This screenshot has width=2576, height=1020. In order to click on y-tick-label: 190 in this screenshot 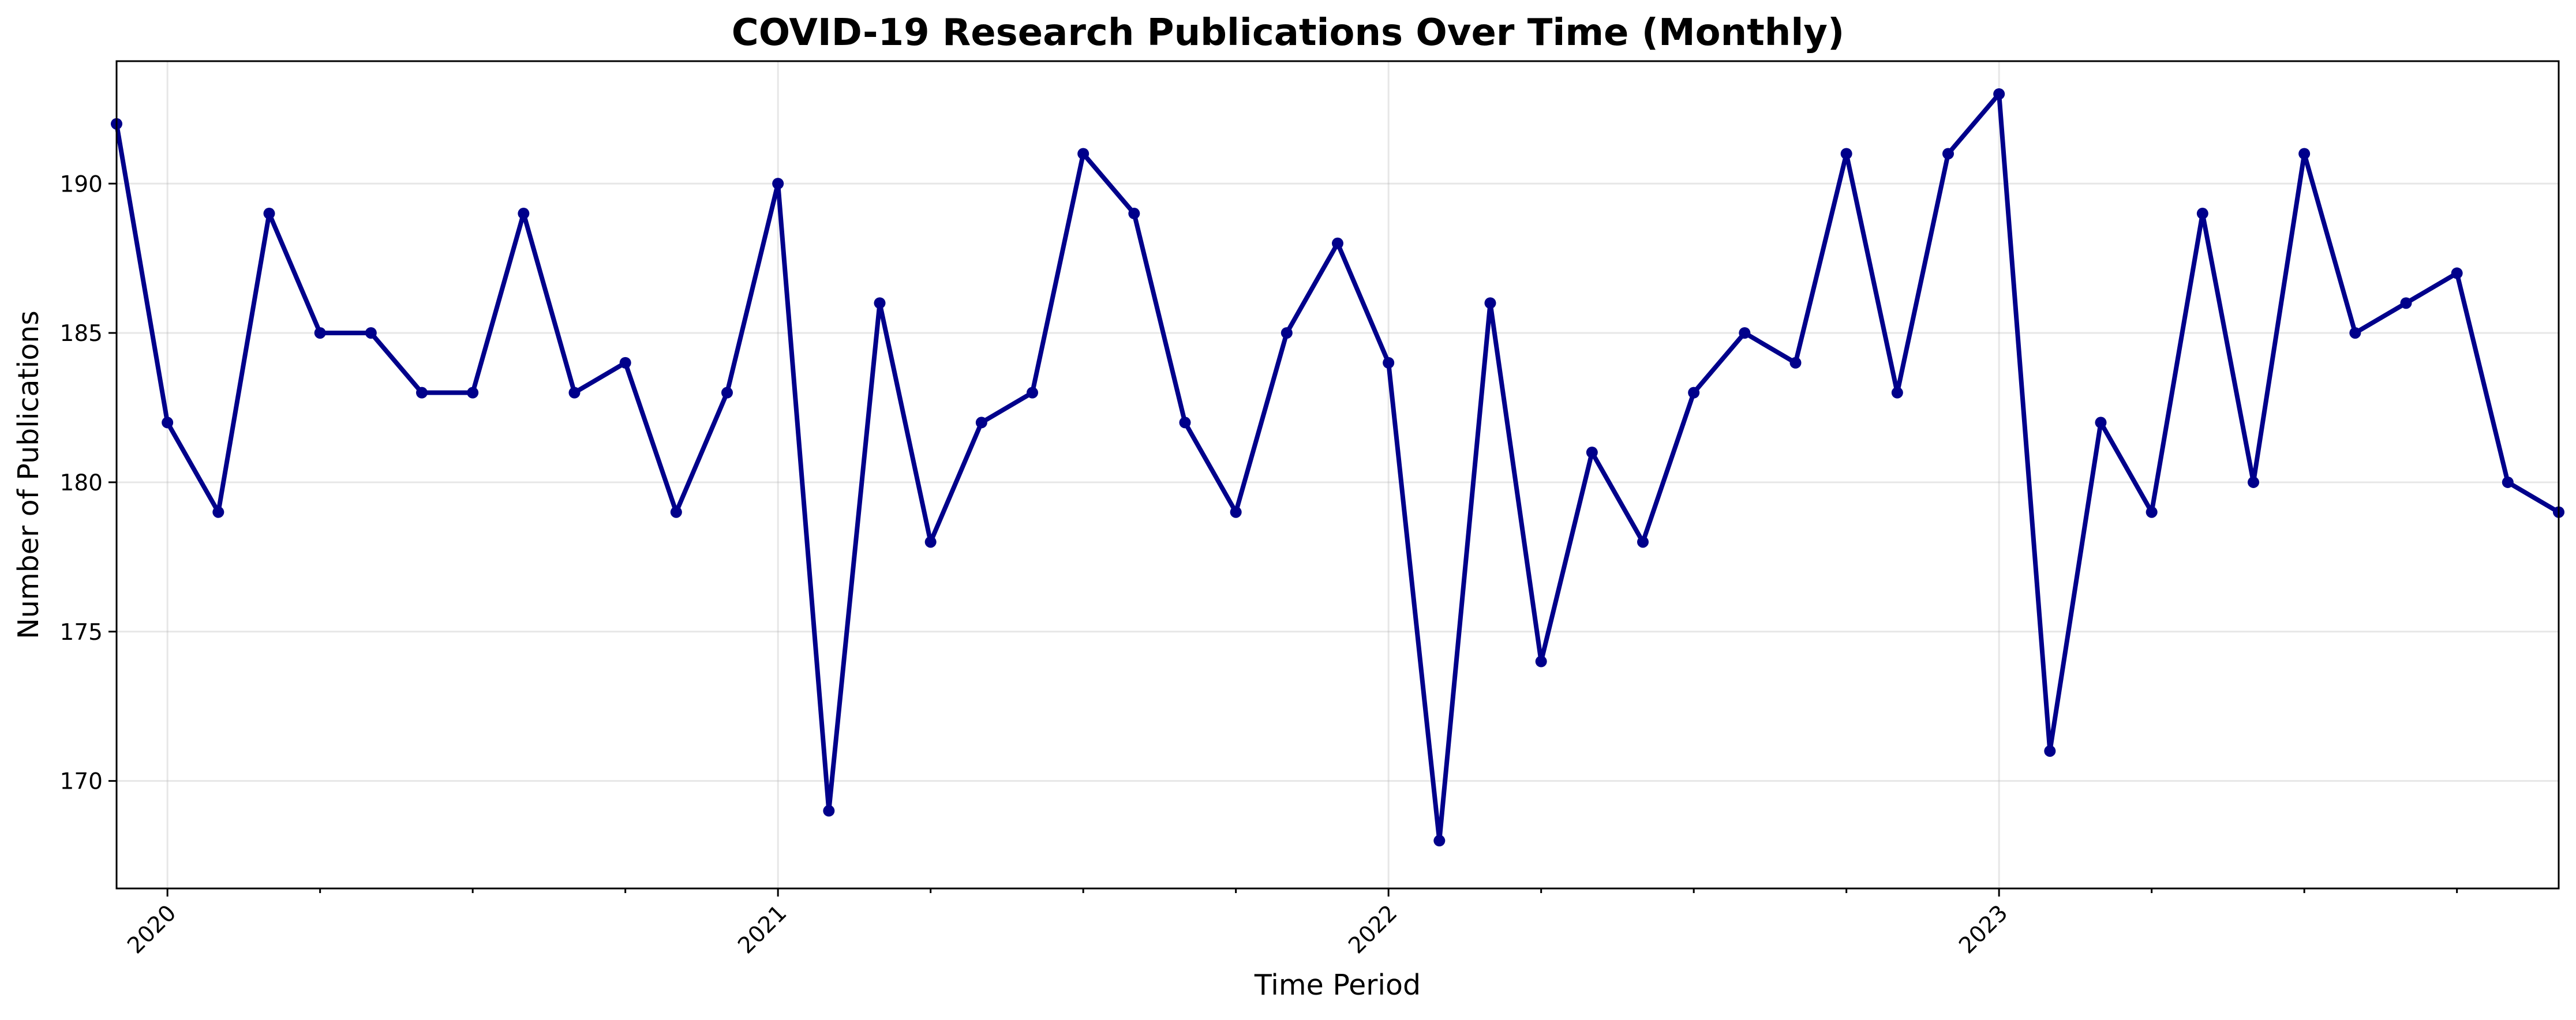, I will do `click(81, 184)`.